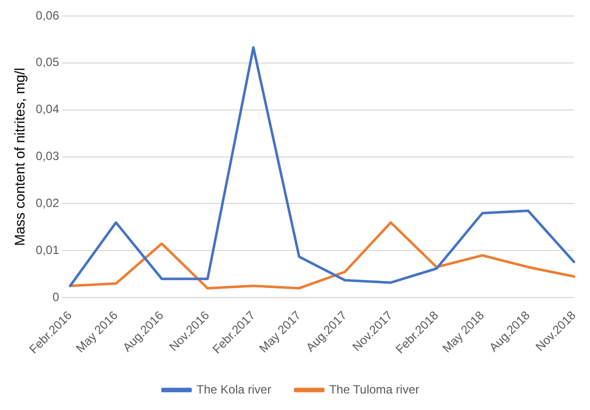 This screenshot has height=410, width=590. I want to click on y-tick-label: 0, so click(56, 297).